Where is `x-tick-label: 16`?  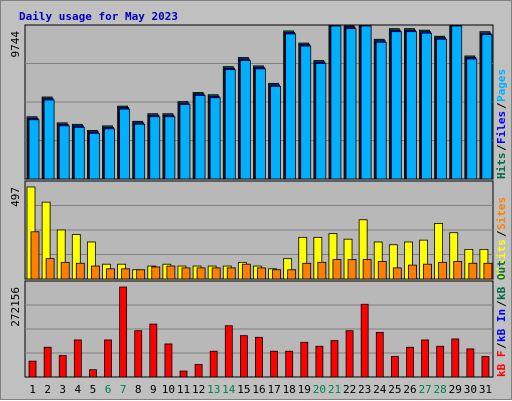 x-tick-label: 16 is located at coordinates (258, 389).